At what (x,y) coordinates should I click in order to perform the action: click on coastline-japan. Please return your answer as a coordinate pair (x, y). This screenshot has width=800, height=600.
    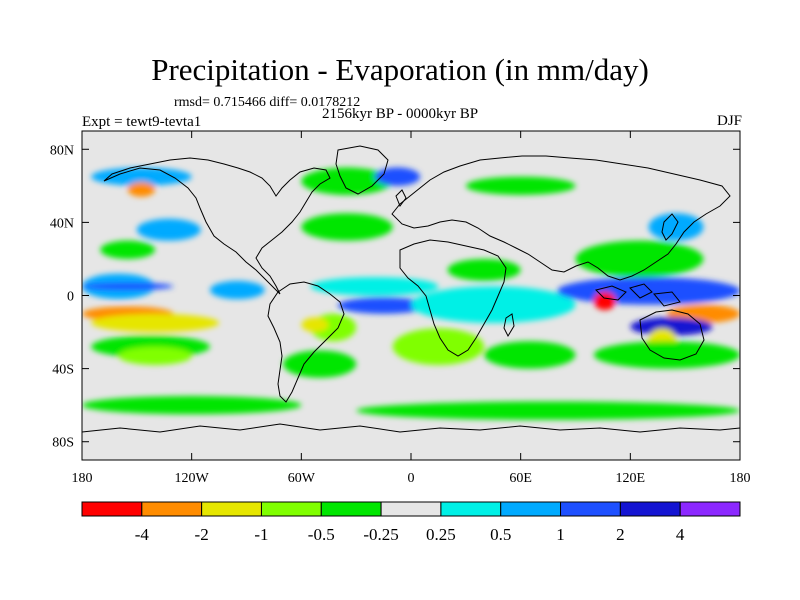
    Looking at the image, I should click on (670, 227).